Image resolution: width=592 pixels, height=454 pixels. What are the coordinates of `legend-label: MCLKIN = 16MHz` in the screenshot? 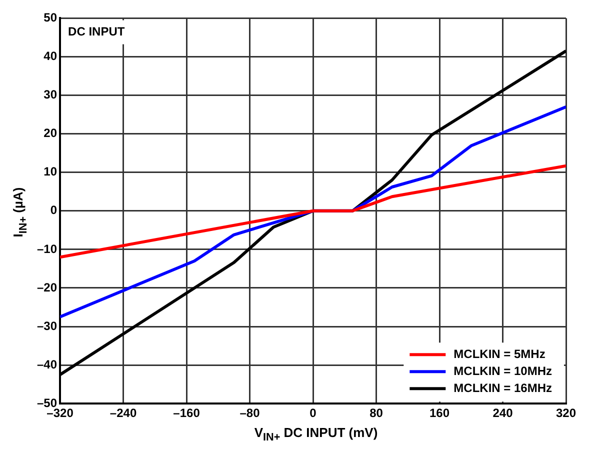 It's located at (503, 387).